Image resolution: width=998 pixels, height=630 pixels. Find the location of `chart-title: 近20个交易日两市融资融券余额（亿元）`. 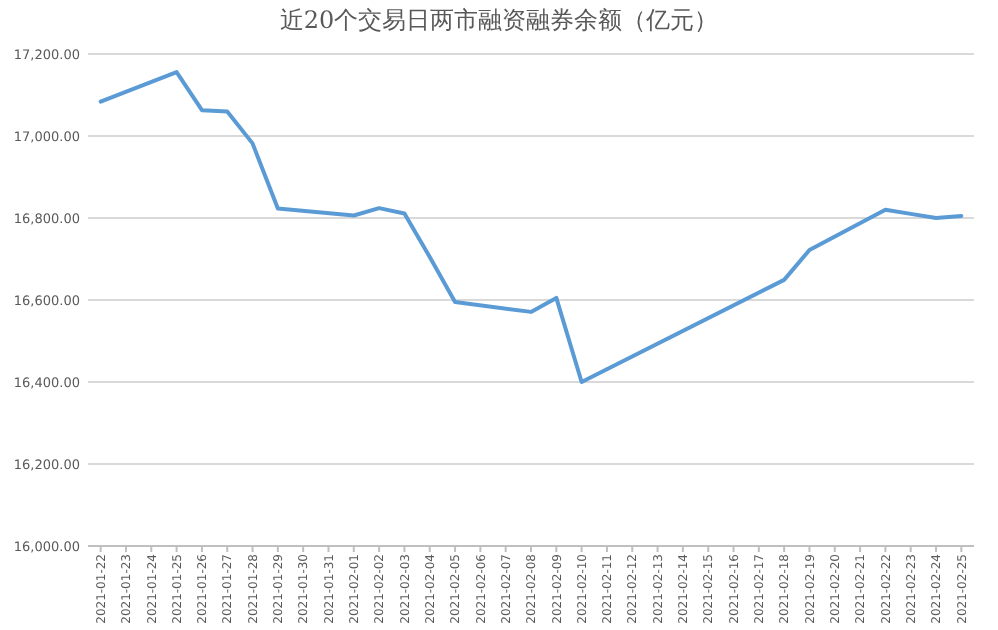

chart-title: 近20个交易日两市融资融券余额（亿元） is located at coordinates (499, 20).